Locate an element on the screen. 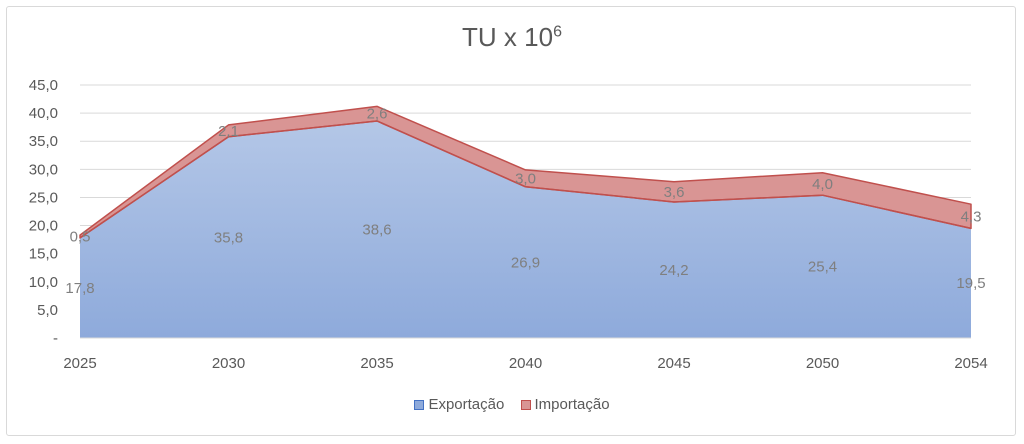  x-tick-label: 2040 is located at coordinates (525, 363).